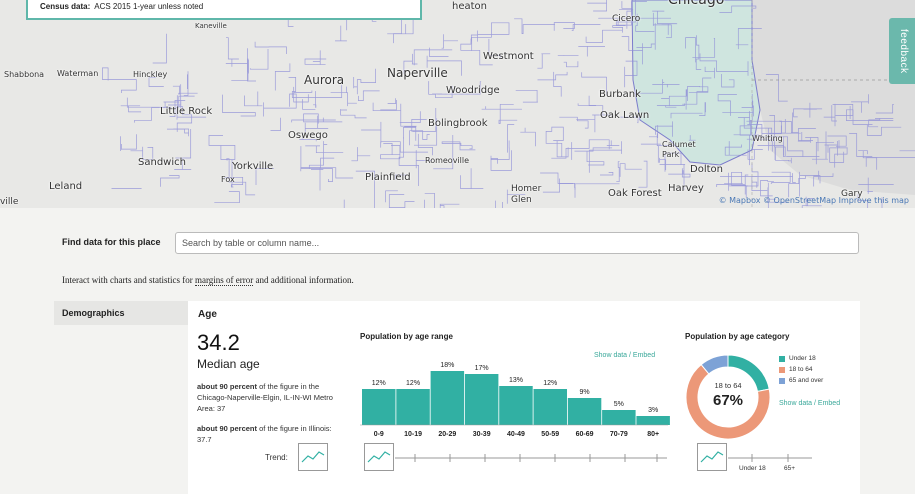  What do you see at coordinates (714, 364) in the screenshot?
I see `donut-slice-65-and-over` at bounding box center [714, 364].